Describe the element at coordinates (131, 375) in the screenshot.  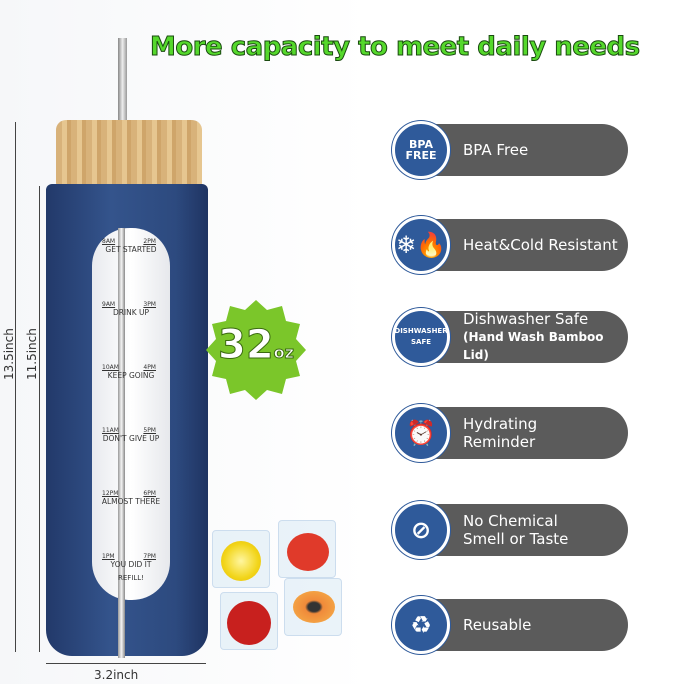
I see `marker-text: KEEP GOING` at that location.